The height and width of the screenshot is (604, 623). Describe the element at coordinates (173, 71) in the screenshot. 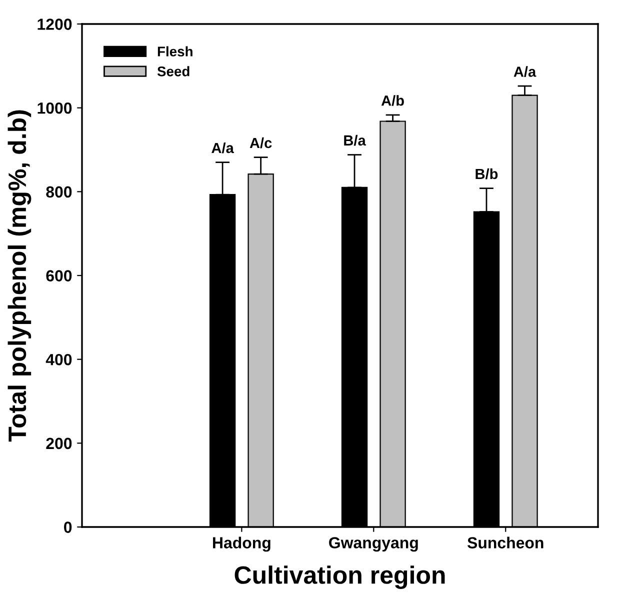

I see `legend-label: Seed` at that location.